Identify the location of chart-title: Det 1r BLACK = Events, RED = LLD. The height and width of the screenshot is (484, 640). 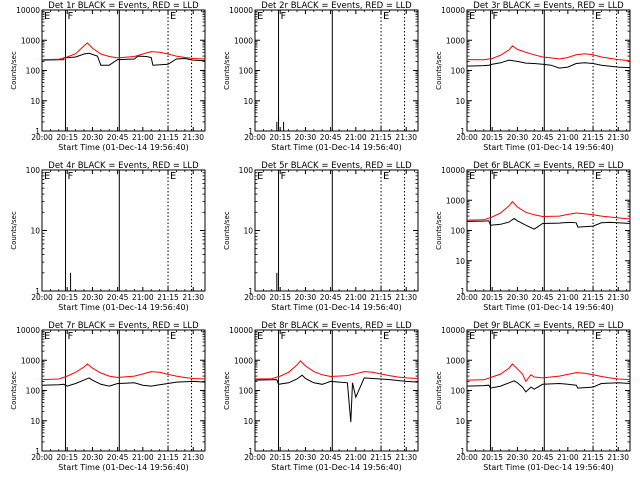
(123, 6).